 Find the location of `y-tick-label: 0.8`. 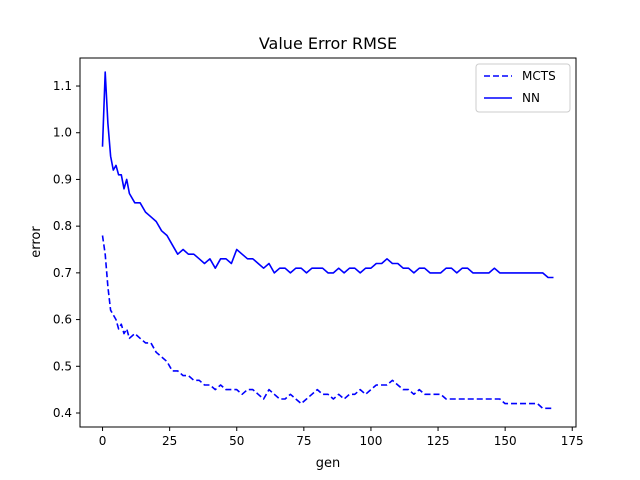

y-tick-label: 0.8 is located at coordinates (62, 226).